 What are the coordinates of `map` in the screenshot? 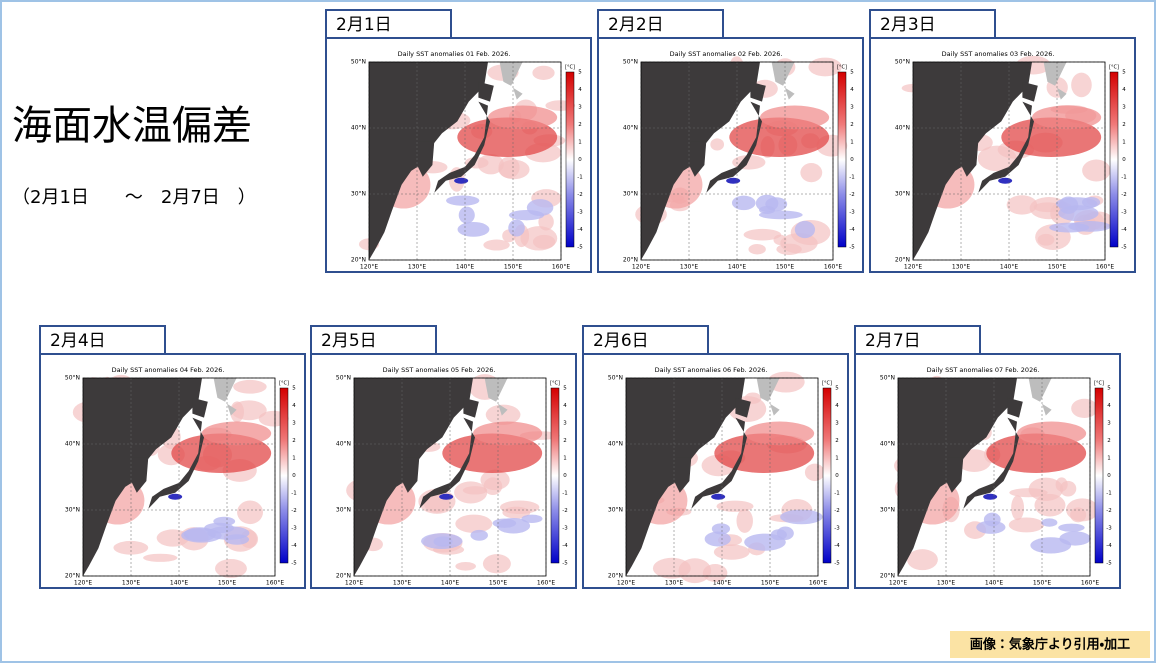 It's located at (180, 476).